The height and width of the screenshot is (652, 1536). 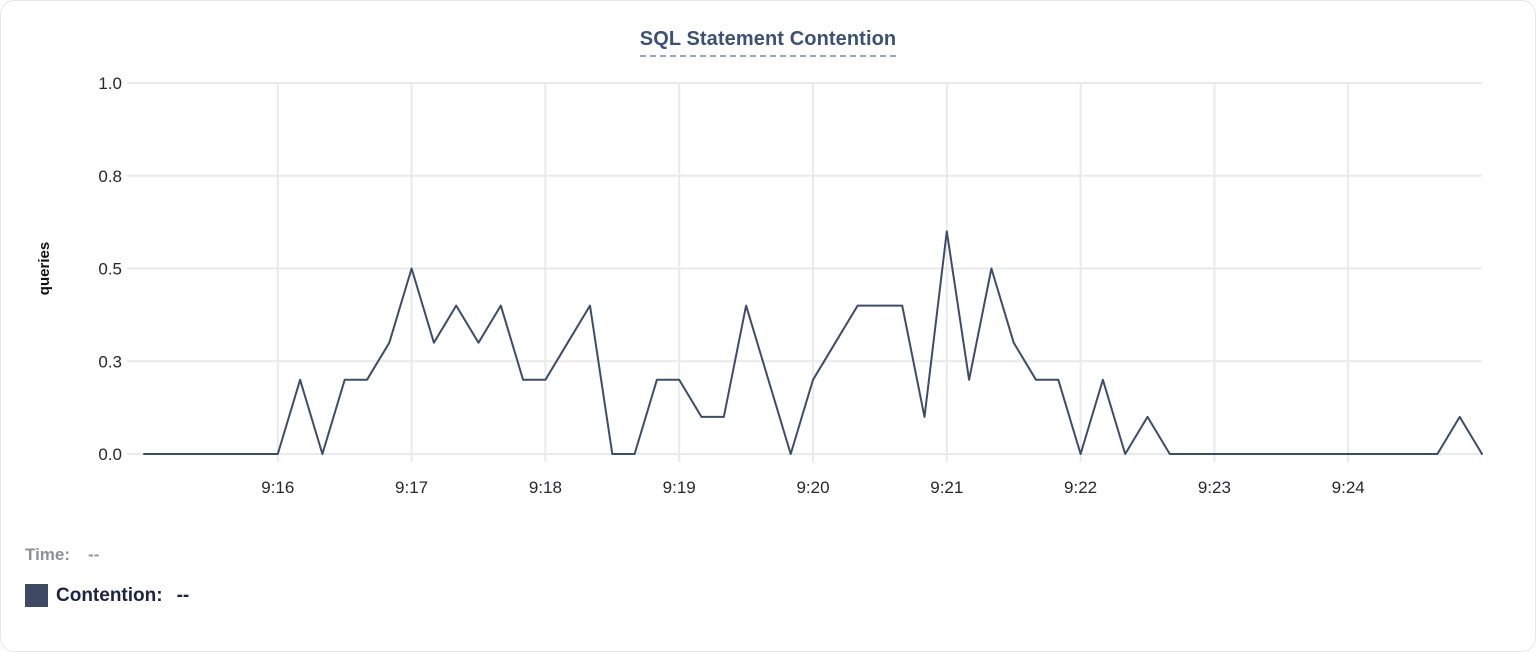 What do you see at coordinates (1214, 487) in the screenshot?
I see `x-tick-label: 9:23` at bounding box center [1214, 487].